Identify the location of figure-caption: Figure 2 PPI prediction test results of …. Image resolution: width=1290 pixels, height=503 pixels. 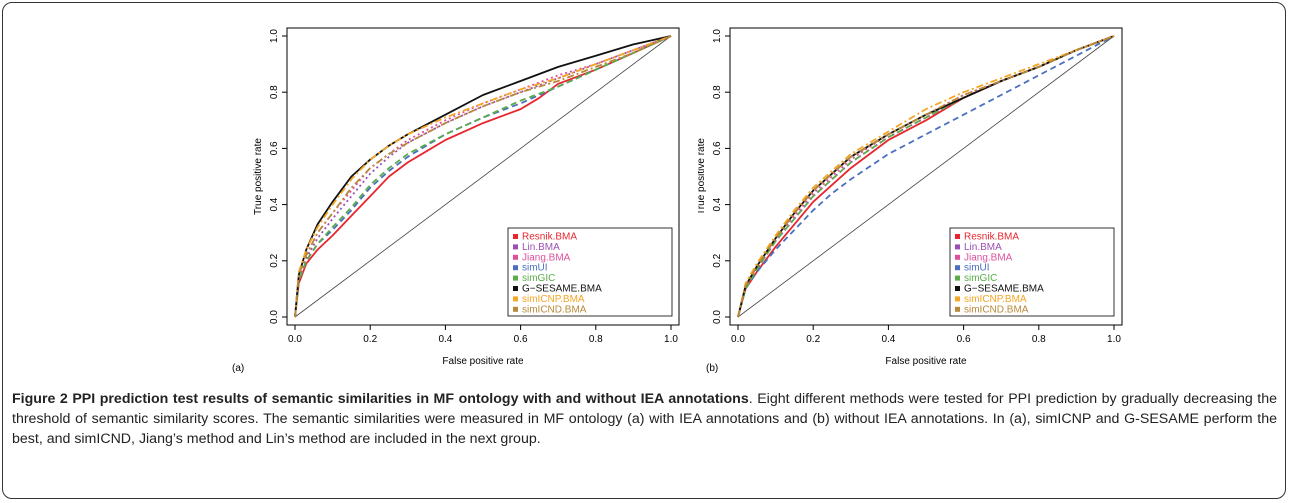
(644, 419).